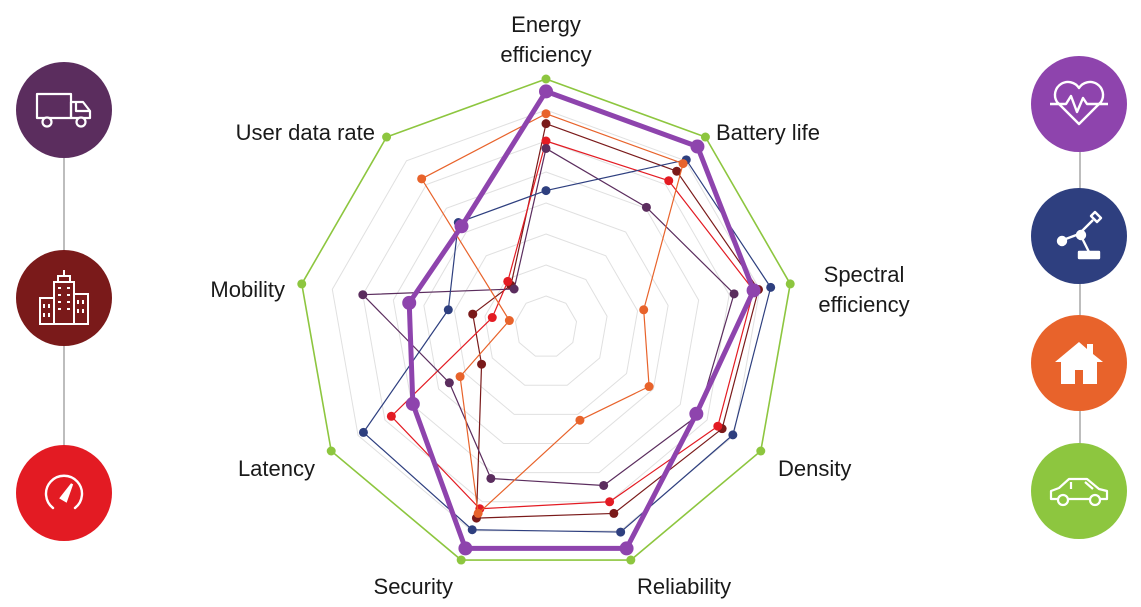 This screenshot has width=1141, height=607. I want to click on car-icon, so click(1079, 492).